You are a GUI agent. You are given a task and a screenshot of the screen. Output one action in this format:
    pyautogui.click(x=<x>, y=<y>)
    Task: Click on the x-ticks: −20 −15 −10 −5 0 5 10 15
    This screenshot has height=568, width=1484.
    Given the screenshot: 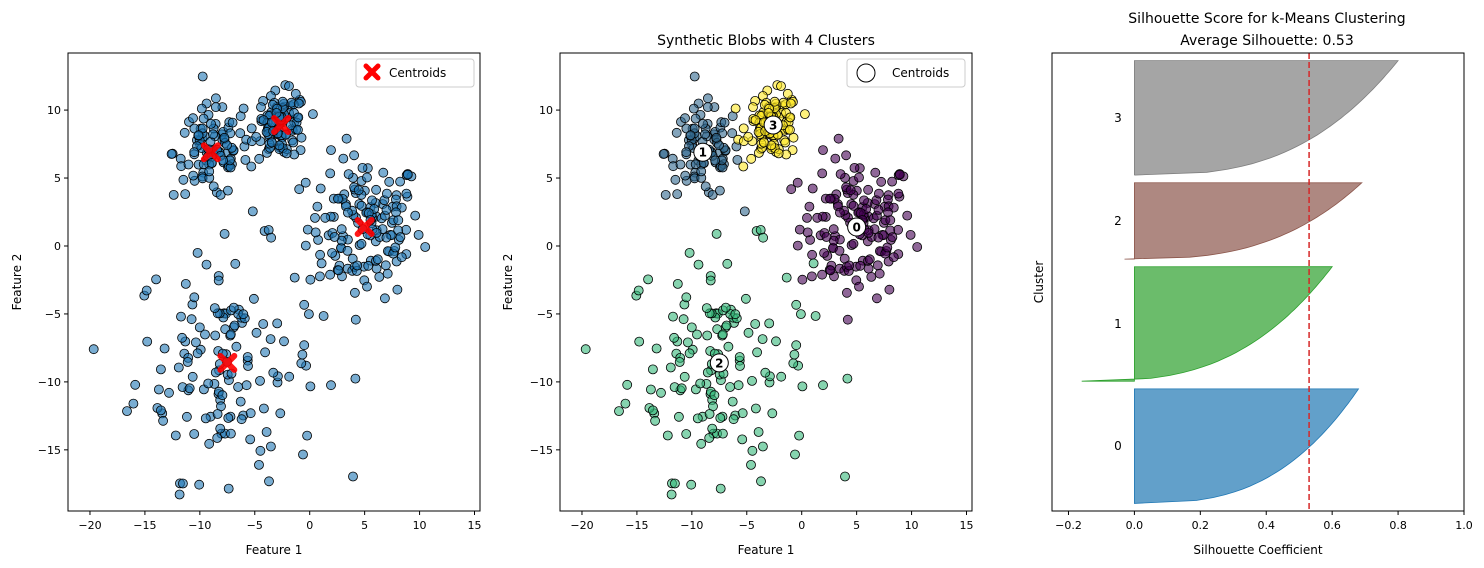 What is the action you would take?
    pyautogui.click(x=772, y=521)
    